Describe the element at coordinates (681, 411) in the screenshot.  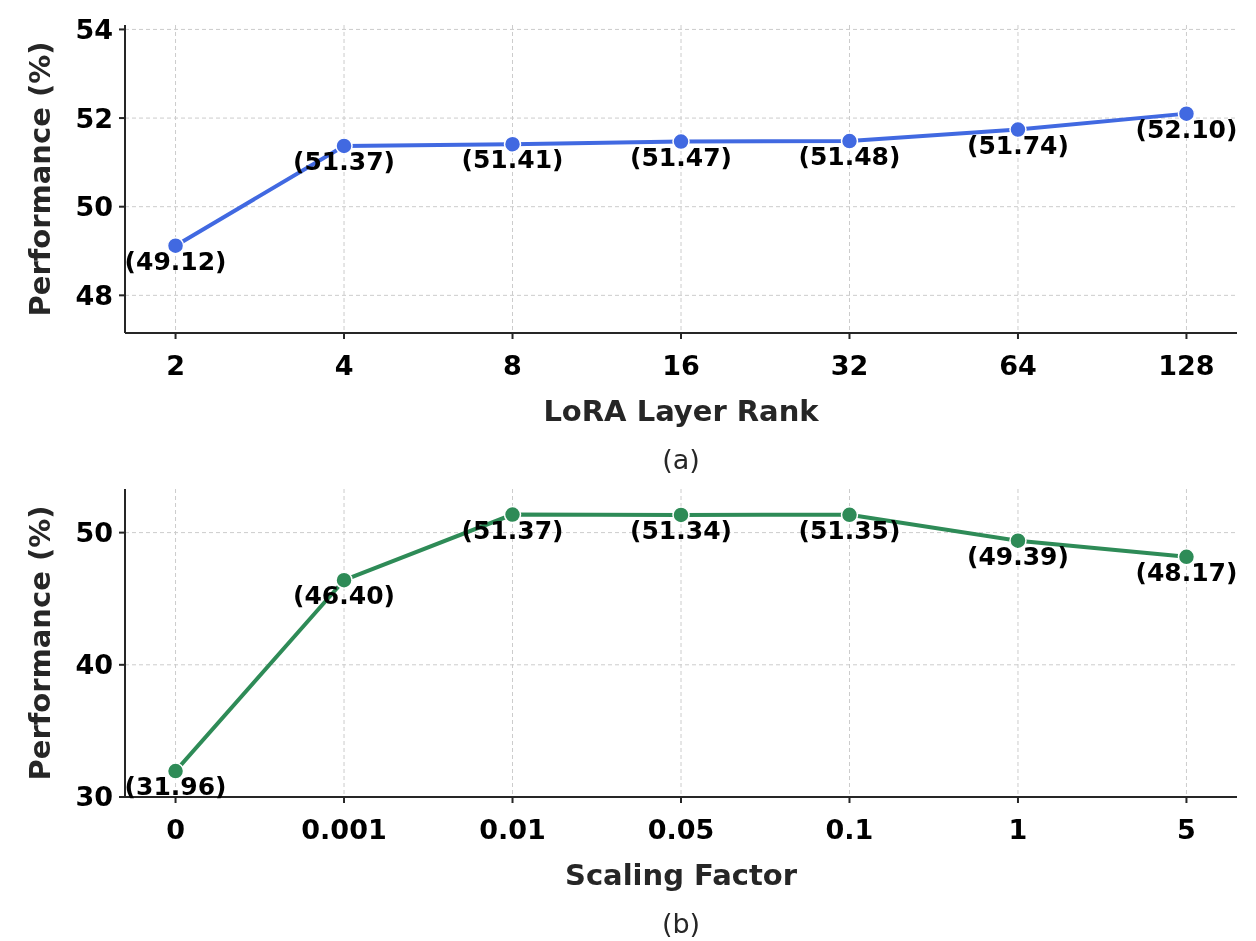
I see `x-axis-title: LoRA Layer Rank` at that location.